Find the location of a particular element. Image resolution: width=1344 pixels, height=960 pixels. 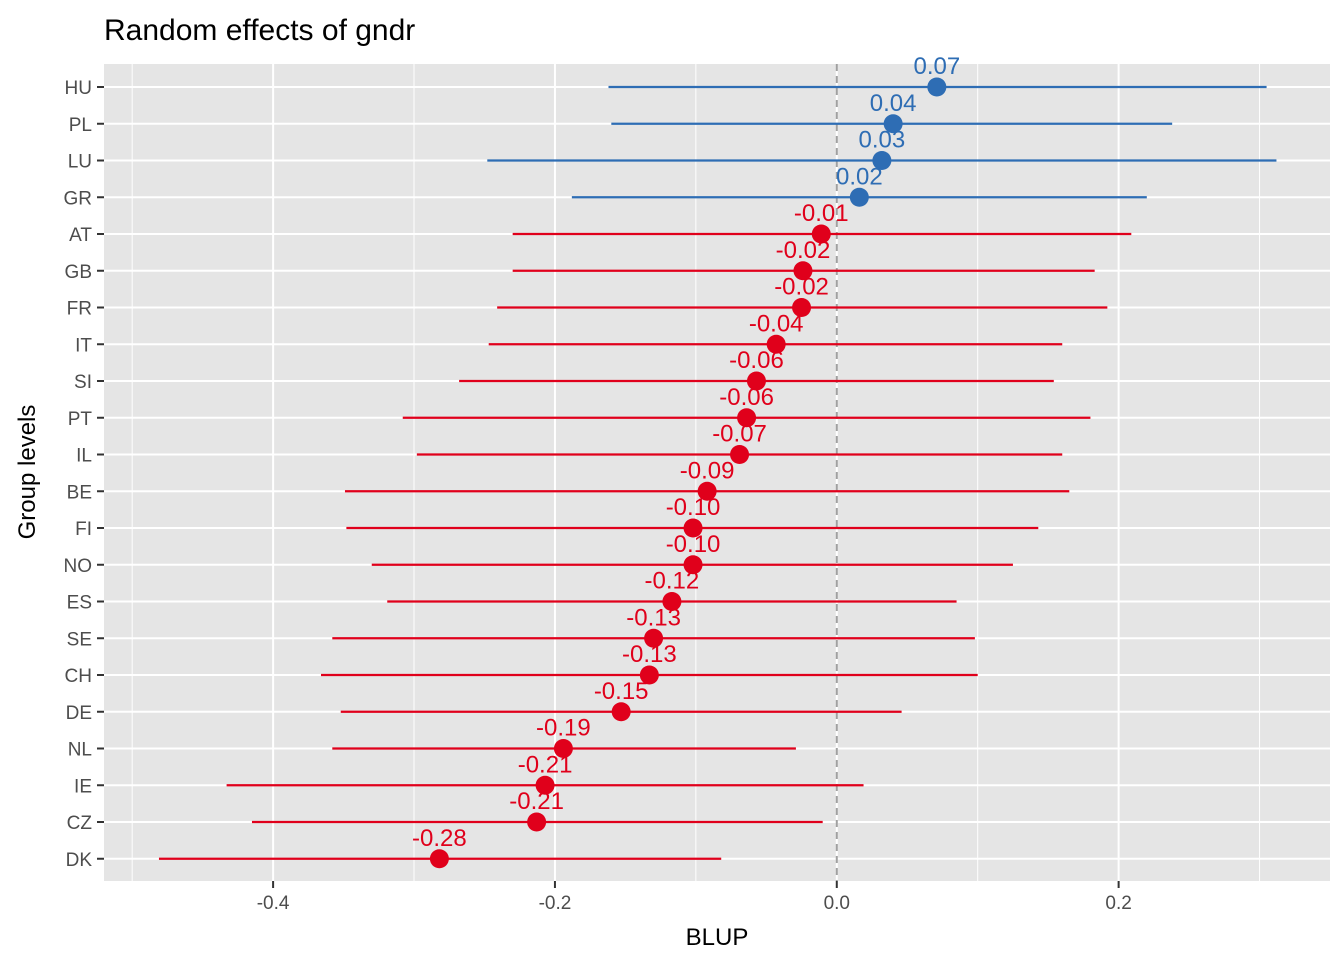

point-gr is located at coordinates (859, 197).